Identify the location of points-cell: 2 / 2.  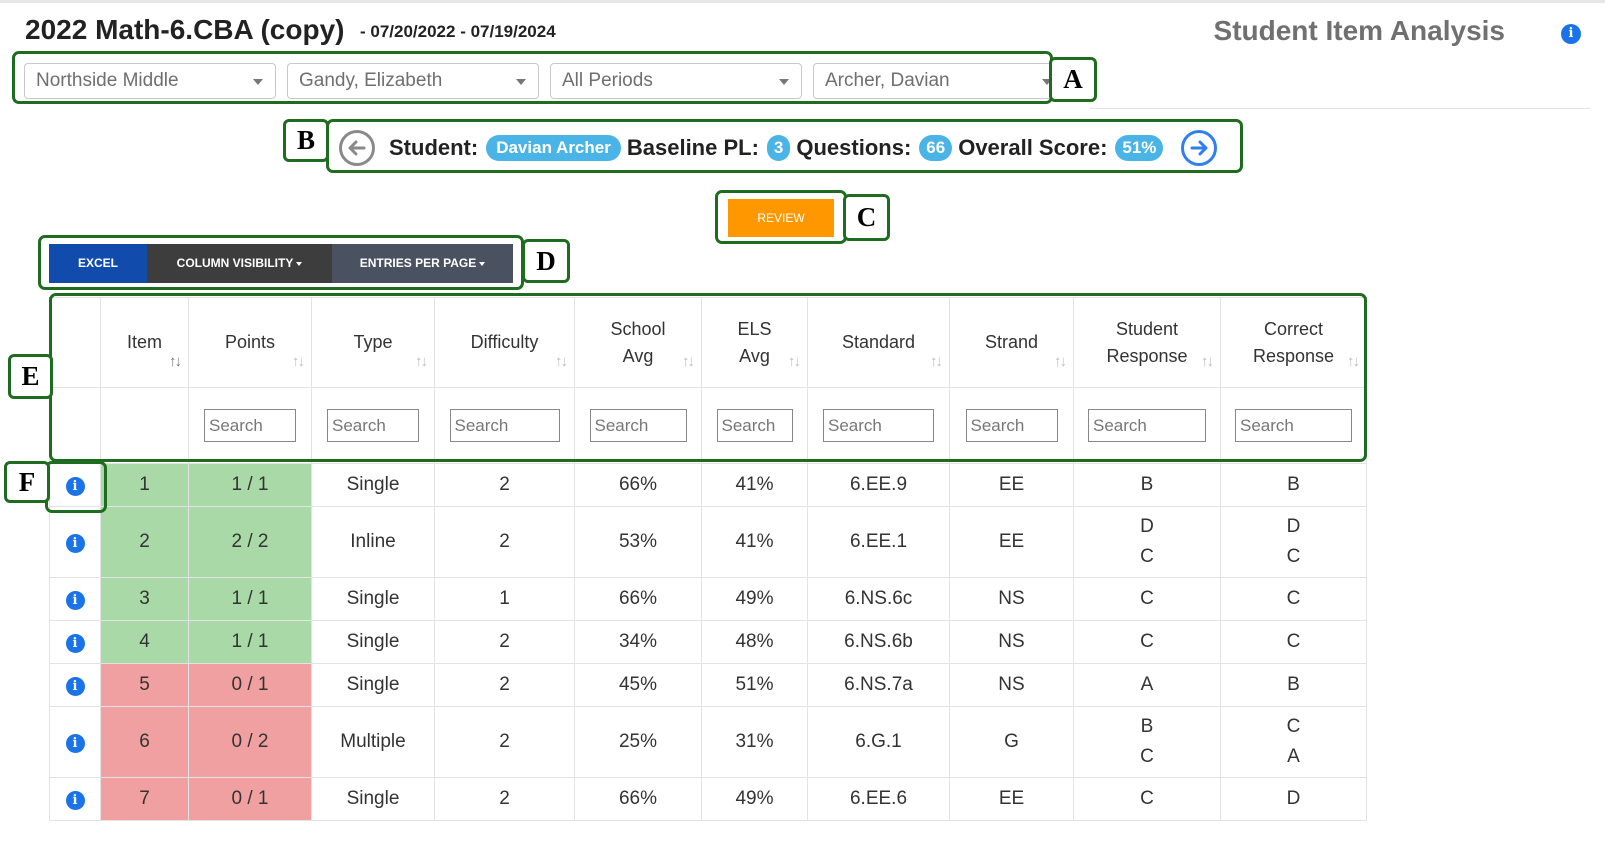
(250, 542).